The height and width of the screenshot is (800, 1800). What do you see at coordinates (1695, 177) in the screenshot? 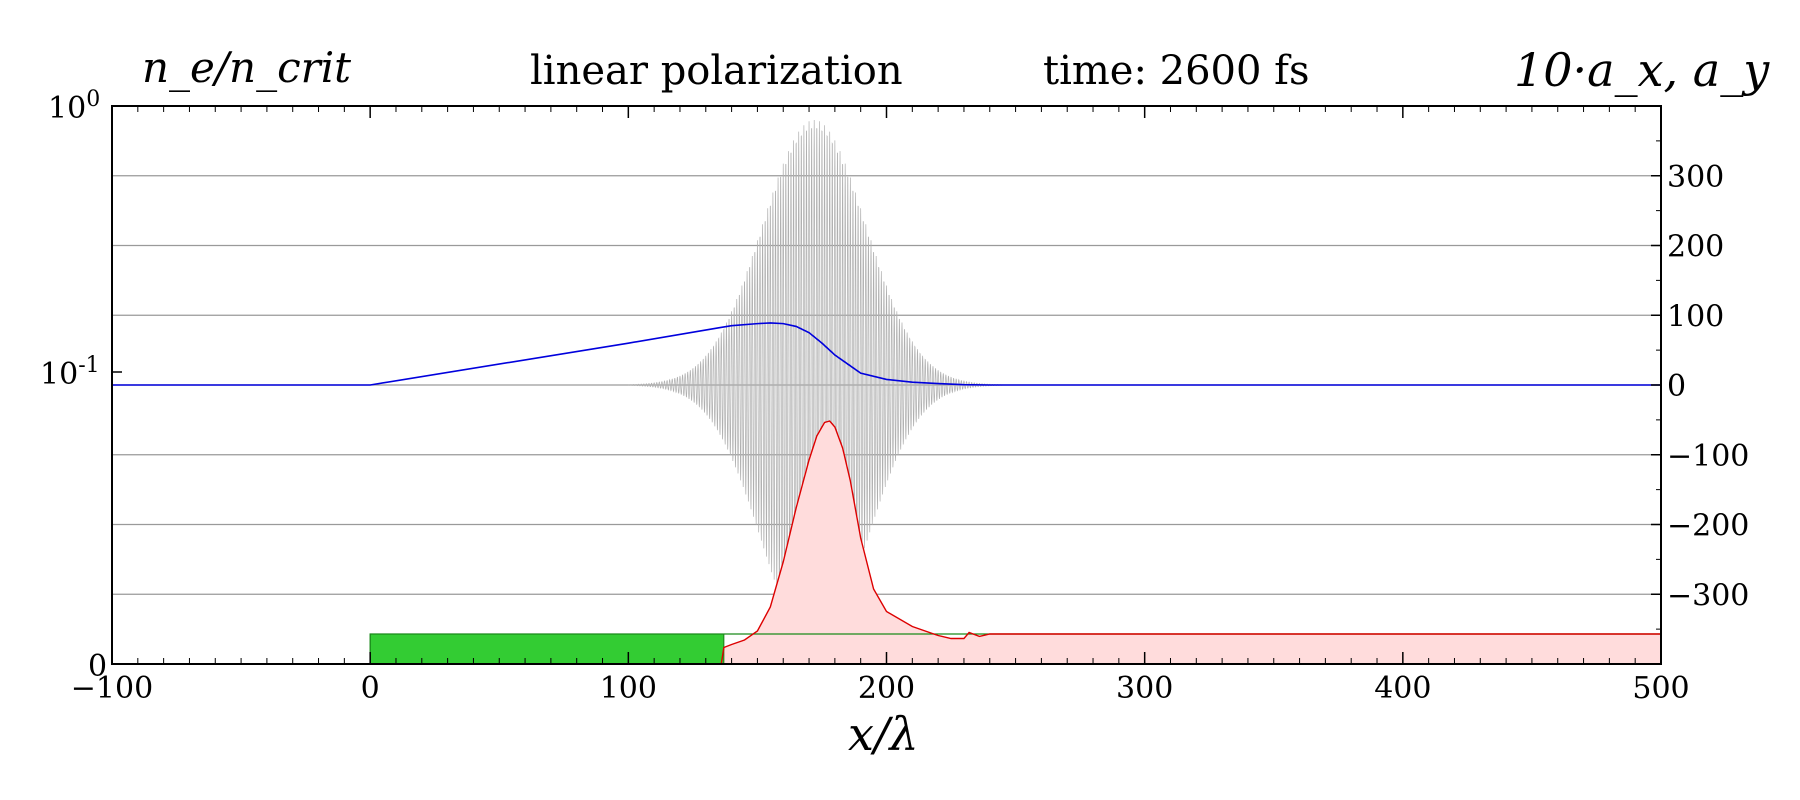
I see `right-tick-label: 300` at bounding box center [1695, 177].